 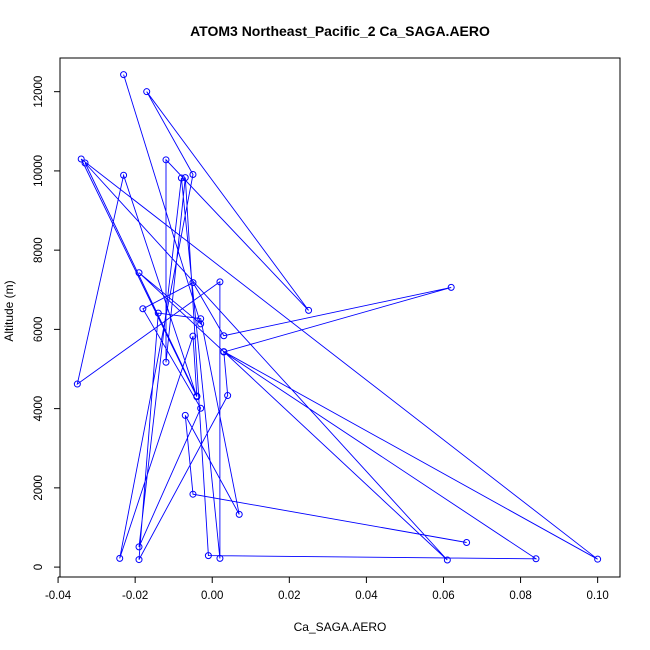 I want to click on y-tick-label: 4000, so click(x=39, y=409).